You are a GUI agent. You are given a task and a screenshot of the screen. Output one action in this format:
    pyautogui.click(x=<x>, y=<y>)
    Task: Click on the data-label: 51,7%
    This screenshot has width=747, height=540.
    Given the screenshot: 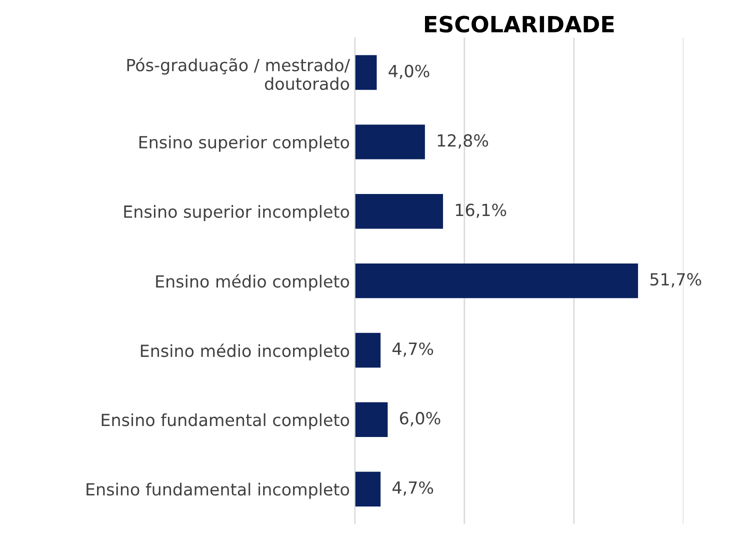 What is the action you would take?
    pyautogui.click(x=676, y=280)
    